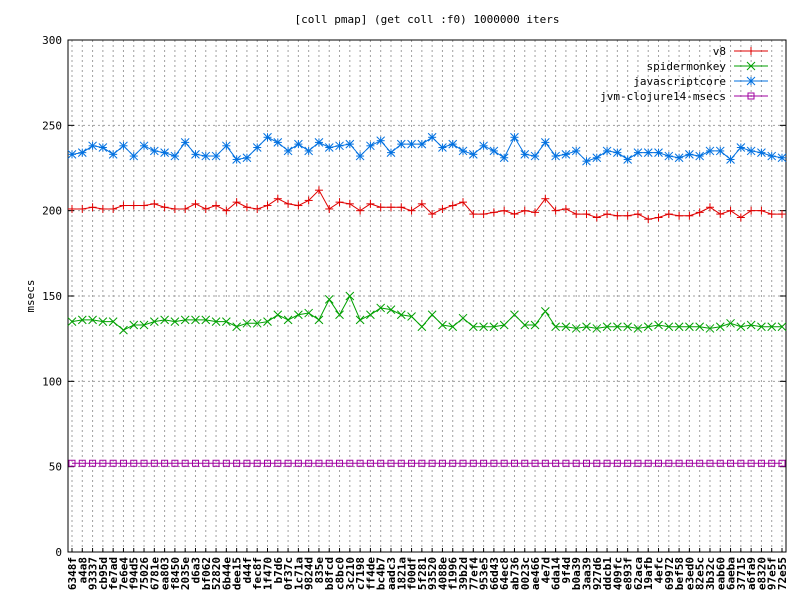 This screenshot has width=800, height=600. I want to click on x-tick-label: 37715, so click(741, 573).